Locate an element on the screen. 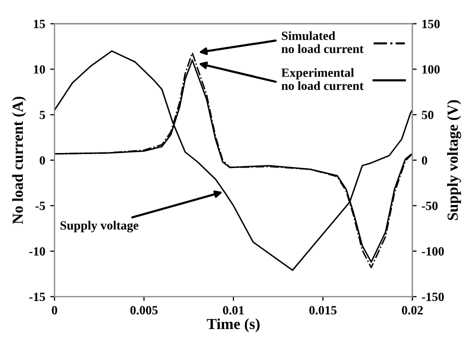 Image resolution: width=474 pixels, height=339 pixels. y-tick-label: 15 is located at coordinates (40, 24).